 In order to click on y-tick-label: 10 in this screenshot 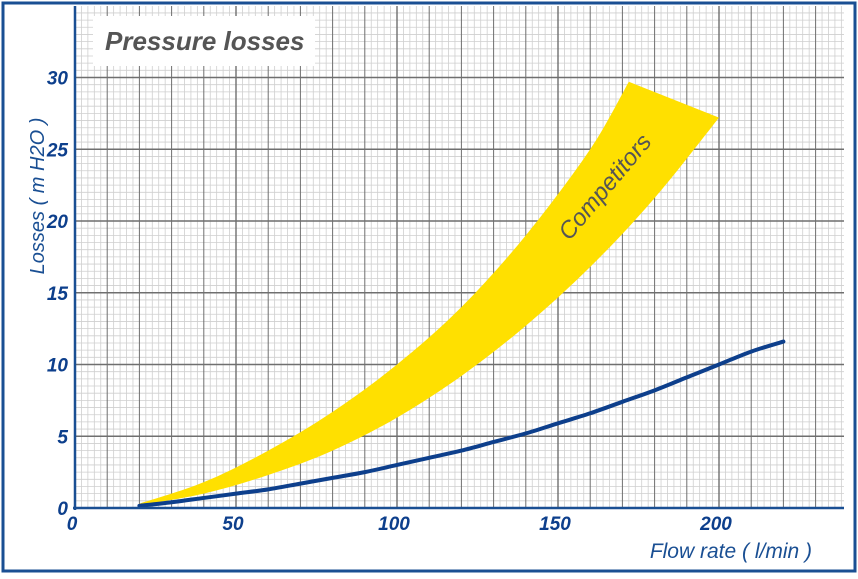, I will do `click(58, 366)`.